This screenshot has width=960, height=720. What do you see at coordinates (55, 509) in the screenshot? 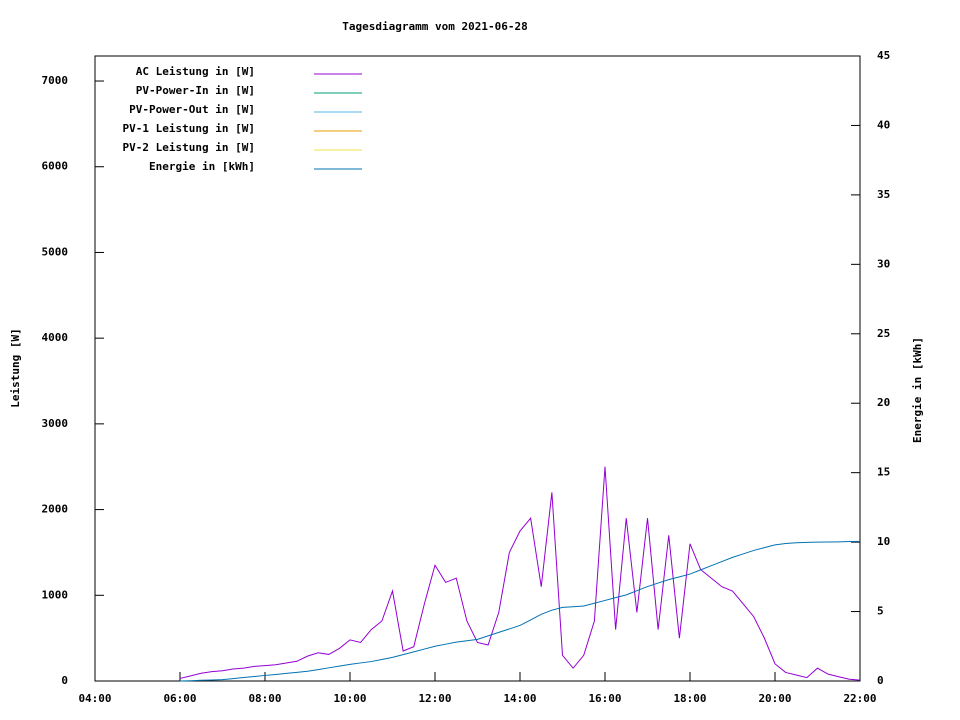
I see `y-tick-label: 2000` at bounding box center [55, 509].